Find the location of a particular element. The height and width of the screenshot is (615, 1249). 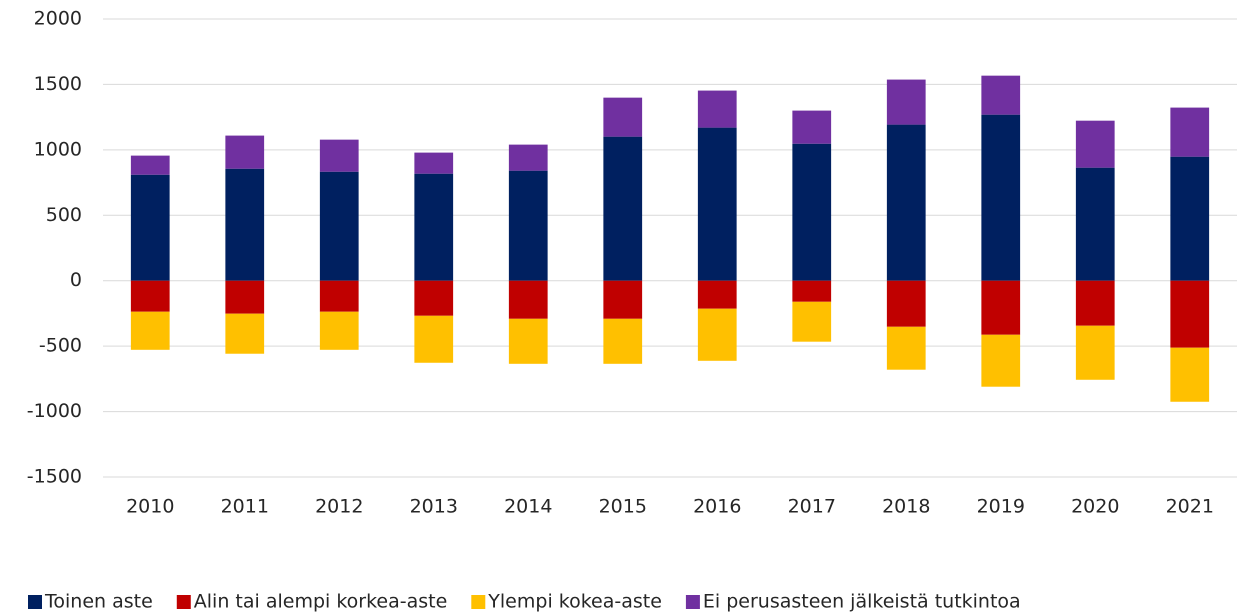

x-tick-label: 2016 is located at coordinates (717, 507).